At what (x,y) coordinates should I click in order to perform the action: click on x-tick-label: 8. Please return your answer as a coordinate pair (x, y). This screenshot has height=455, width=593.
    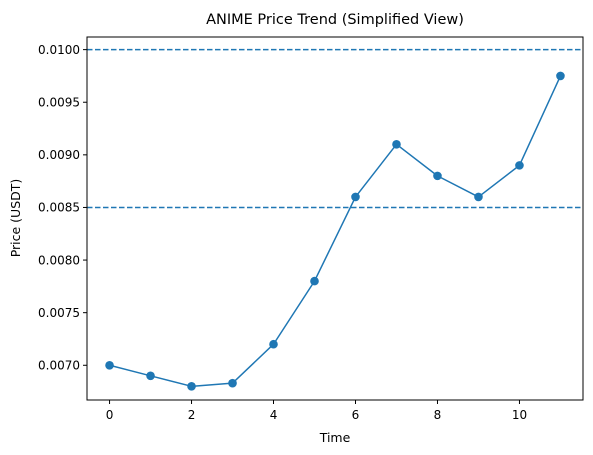
    Looking at the image, I should click on (438, 415).